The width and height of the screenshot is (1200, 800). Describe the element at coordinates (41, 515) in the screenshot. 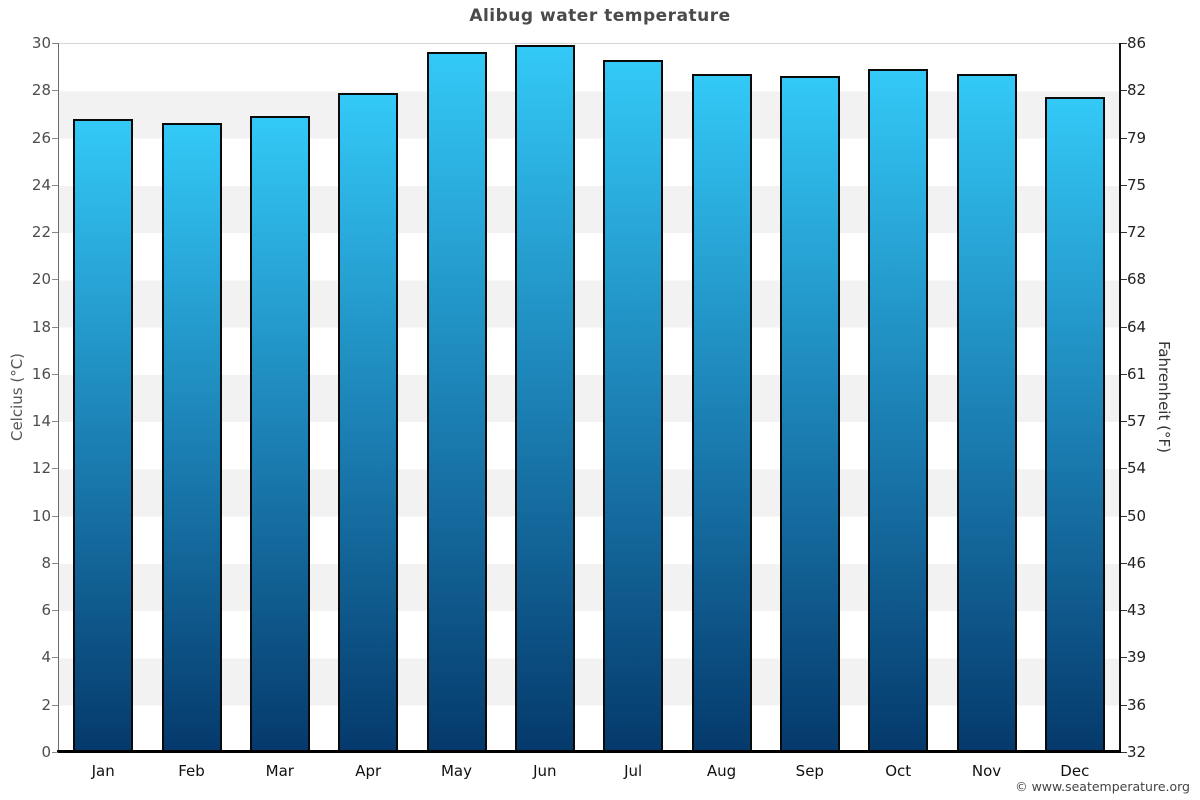

I see `celsius-tick-10: 10` at that location.